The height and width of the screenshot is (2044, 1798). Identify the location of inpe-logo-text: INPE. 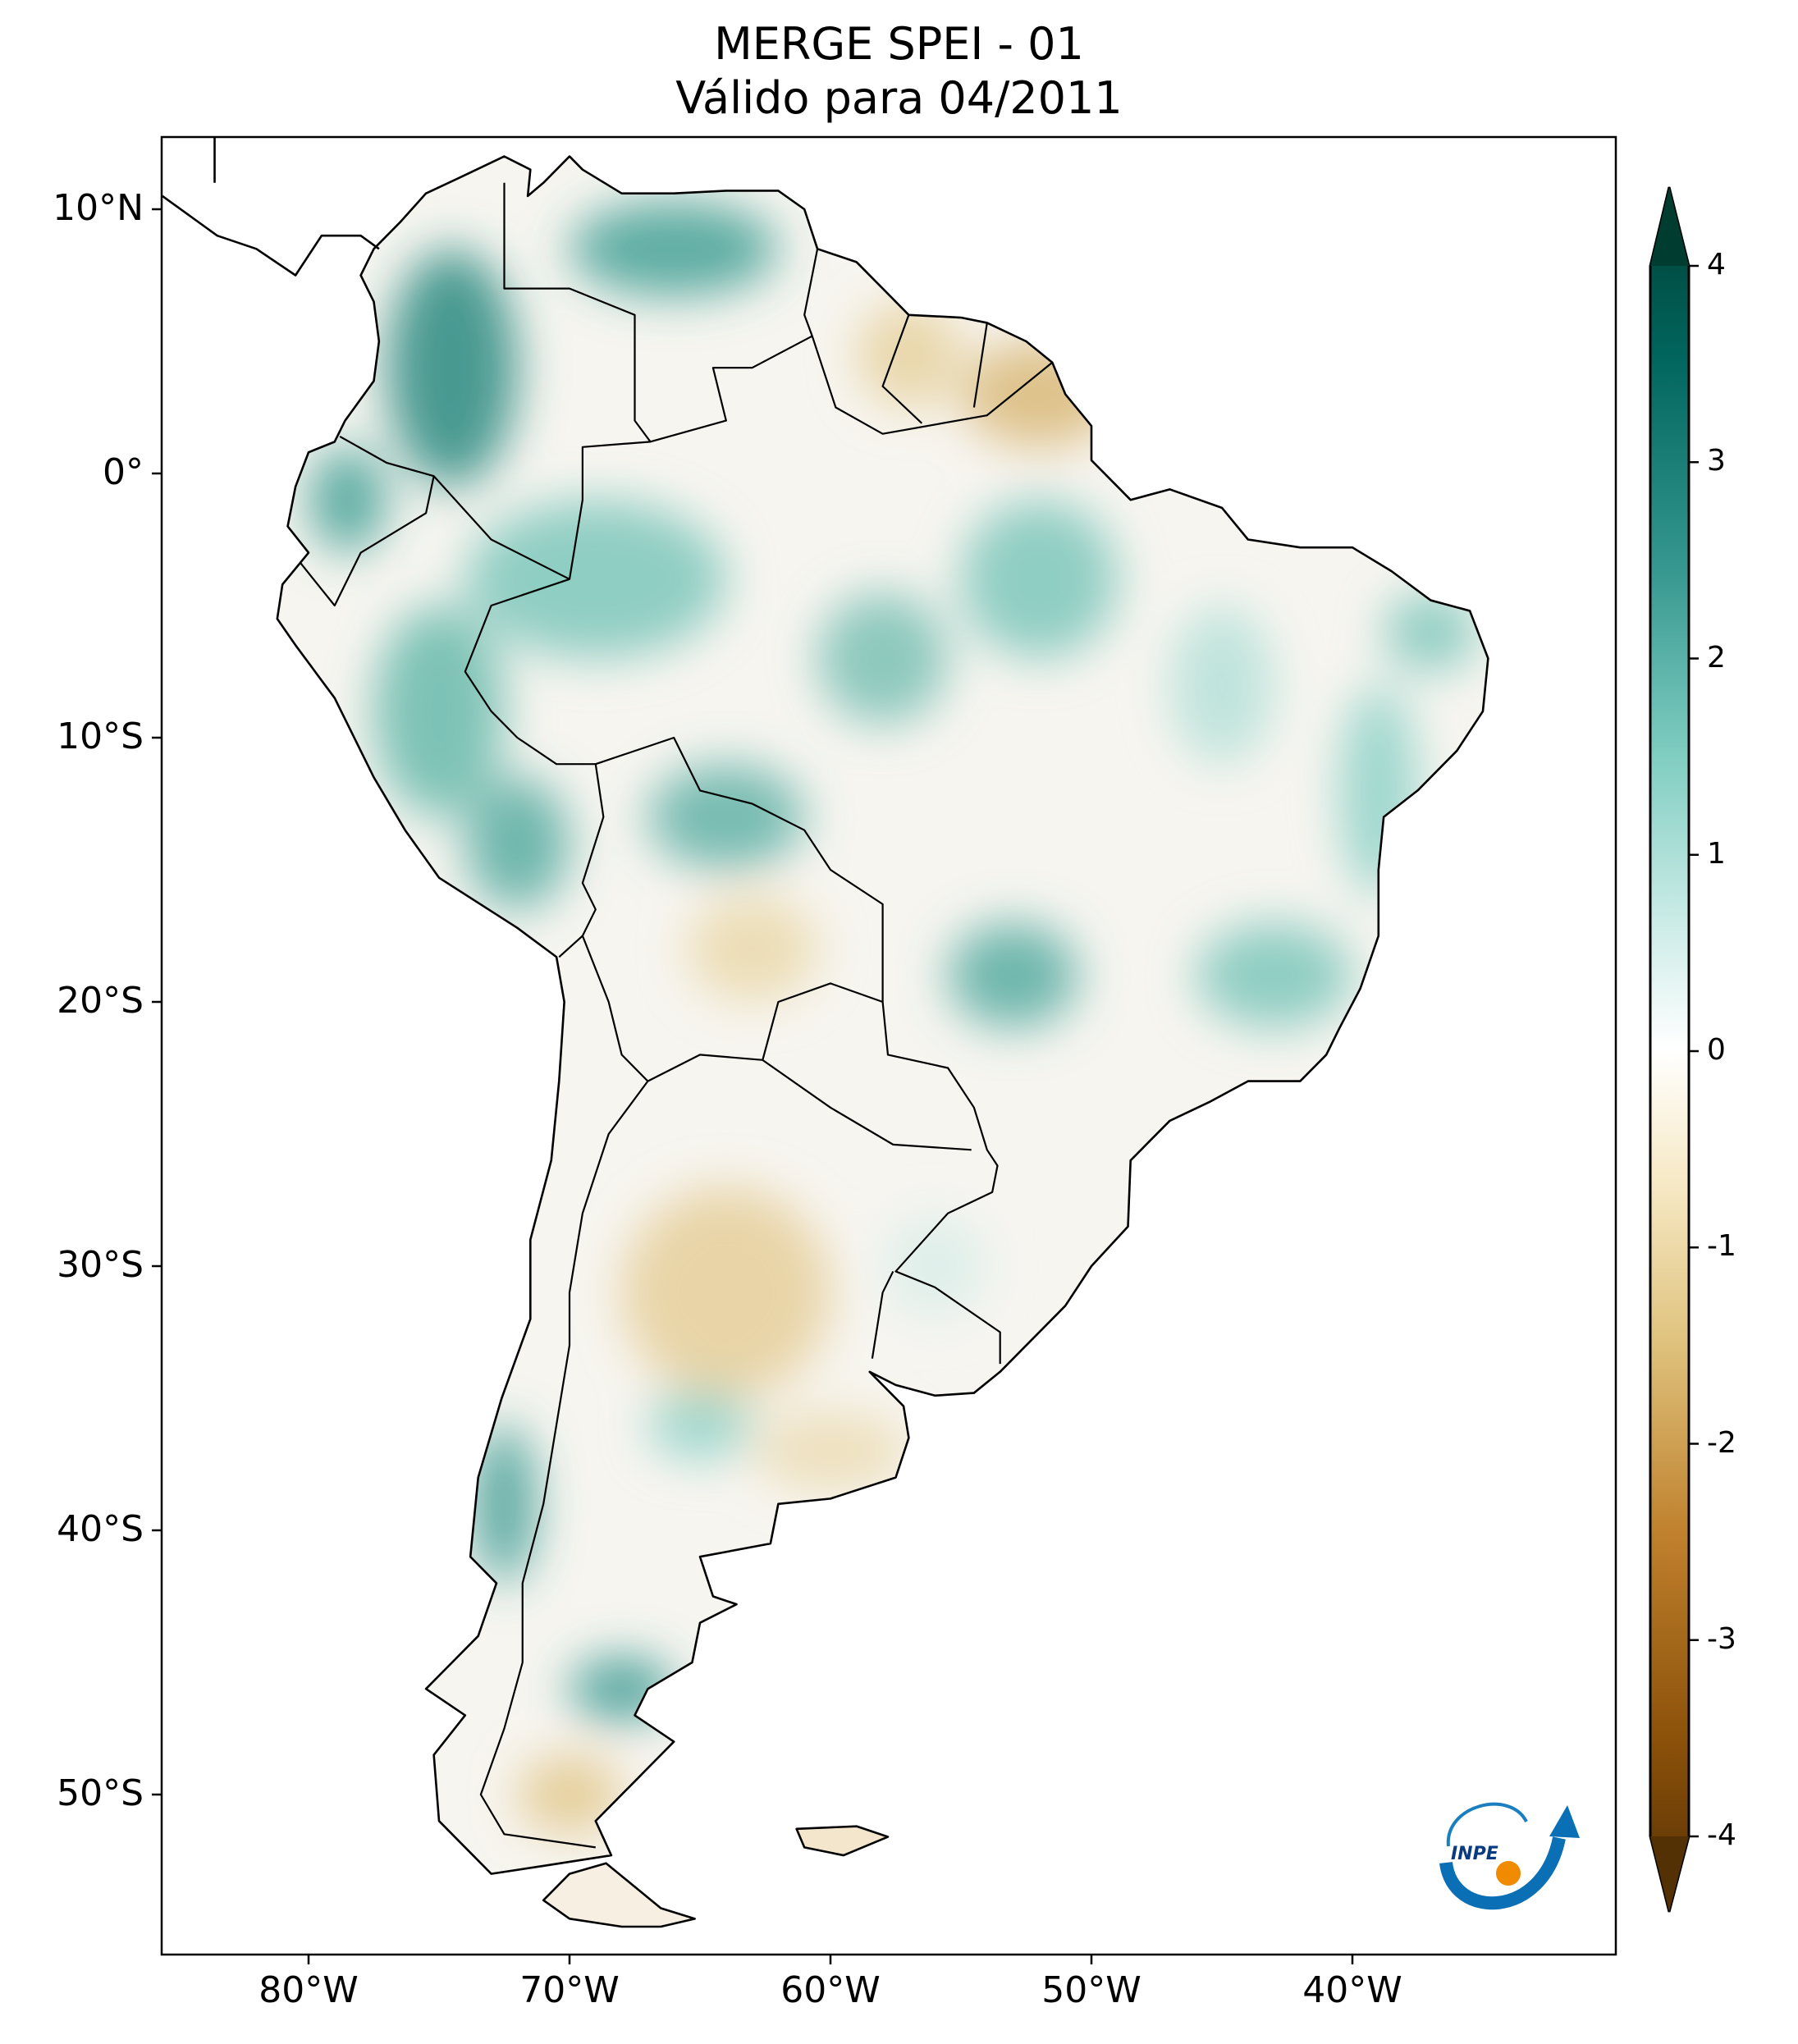
(1474, 1854).